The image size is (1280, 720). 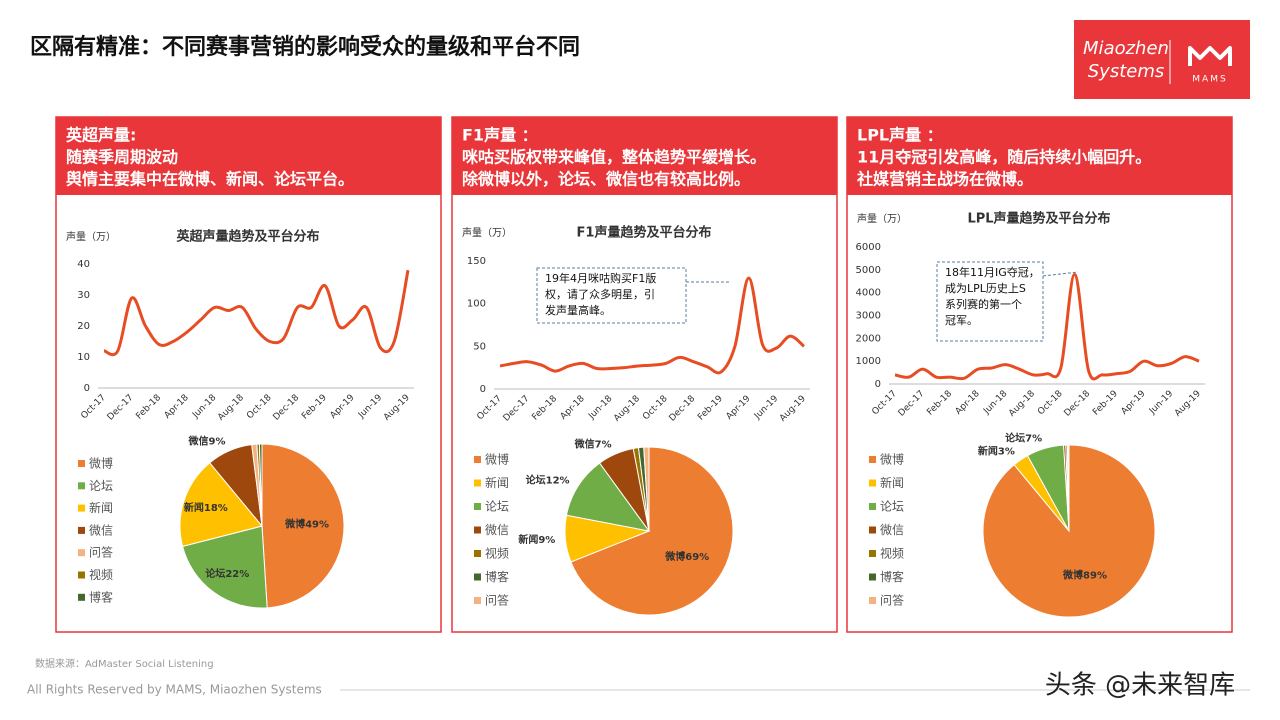 I want to click on x-tick-label: Jun-18, so click(x=995, y=403).